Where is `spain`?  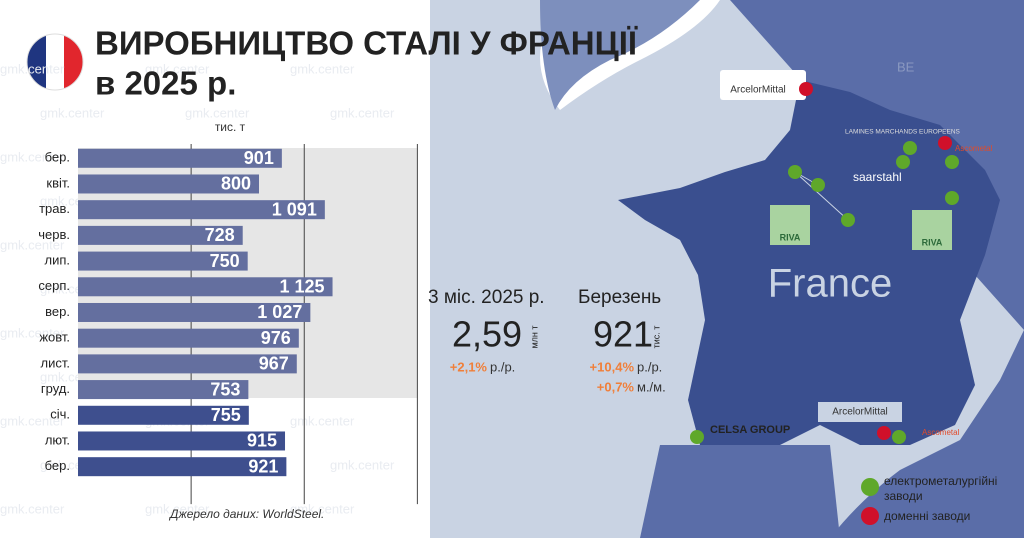
spain is located at coordinates (740, 491).